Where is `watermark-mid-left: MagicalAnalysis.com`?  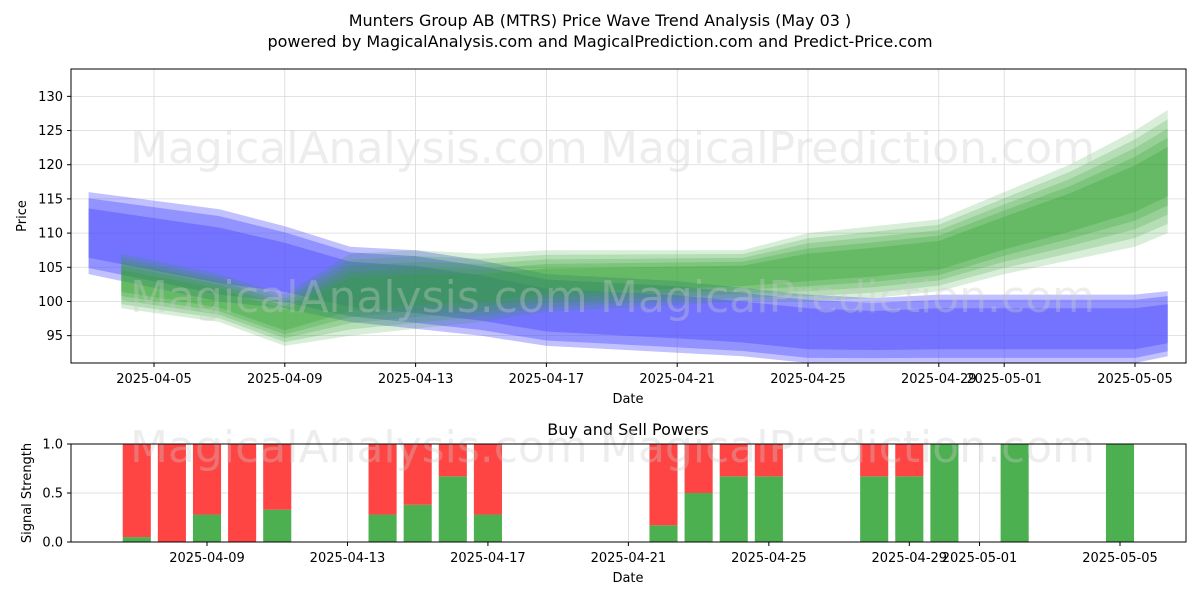 watermark-mid-left: MagicalAnalysis.com is located at coordinates (359, 297).